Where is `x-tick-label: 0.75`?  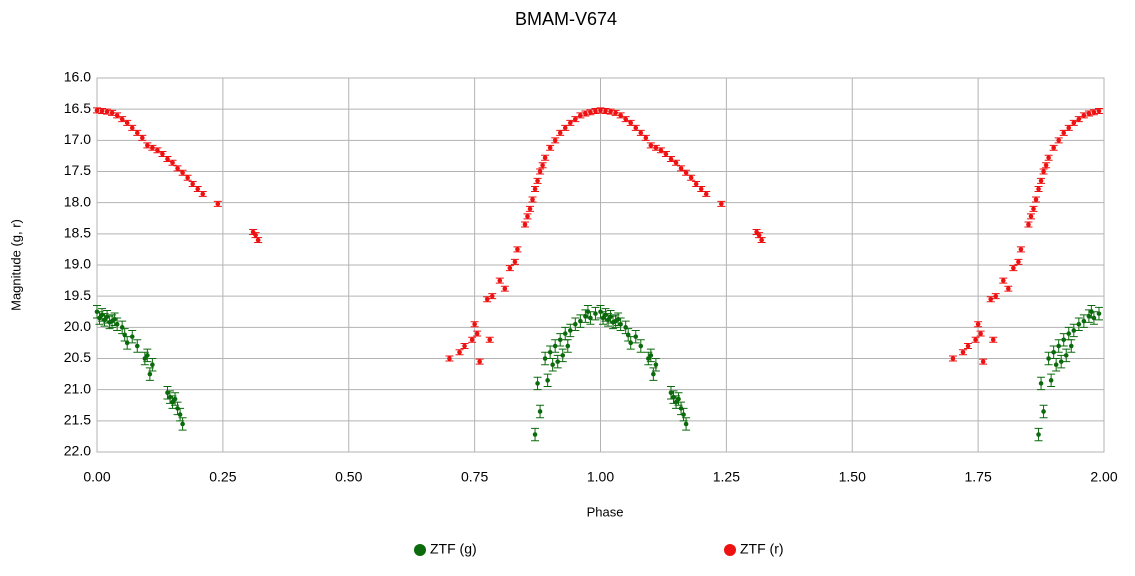 x-tick-label: 0.75 is located at coordinates (474, 477).